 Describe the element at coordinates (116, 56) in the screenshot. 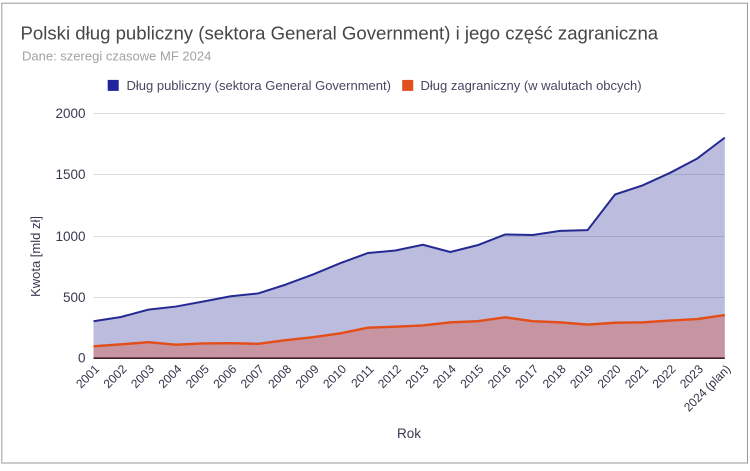

I see `svg-text: Dane: szeregi czasowe MF 2024` at that location.